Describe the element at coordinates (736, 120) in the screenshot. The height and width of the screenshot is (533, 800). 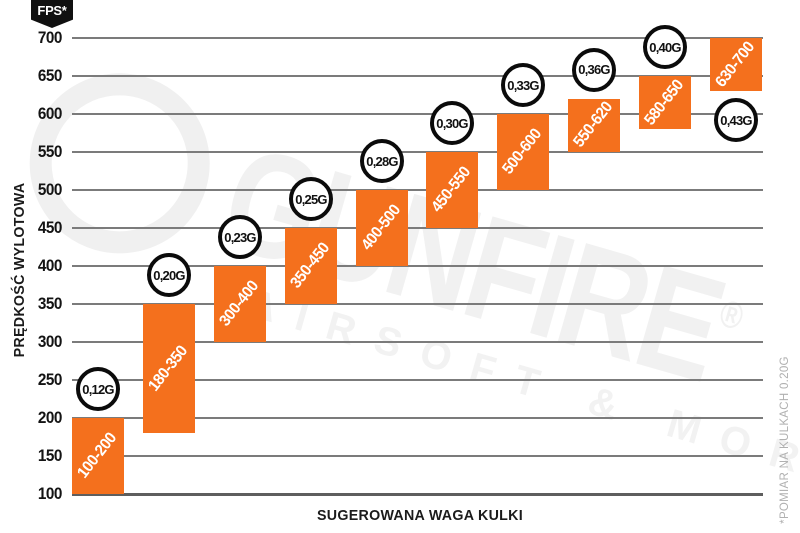
I see `weight-badge: 0,43G` at that location.